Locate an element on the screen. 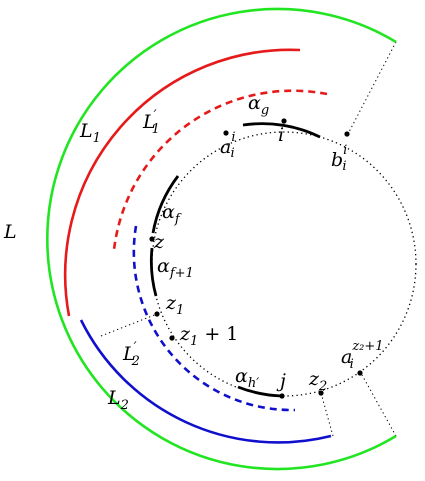 This screenshot has width=425, height=481. point-b-i is located at coordinates (347, 134).